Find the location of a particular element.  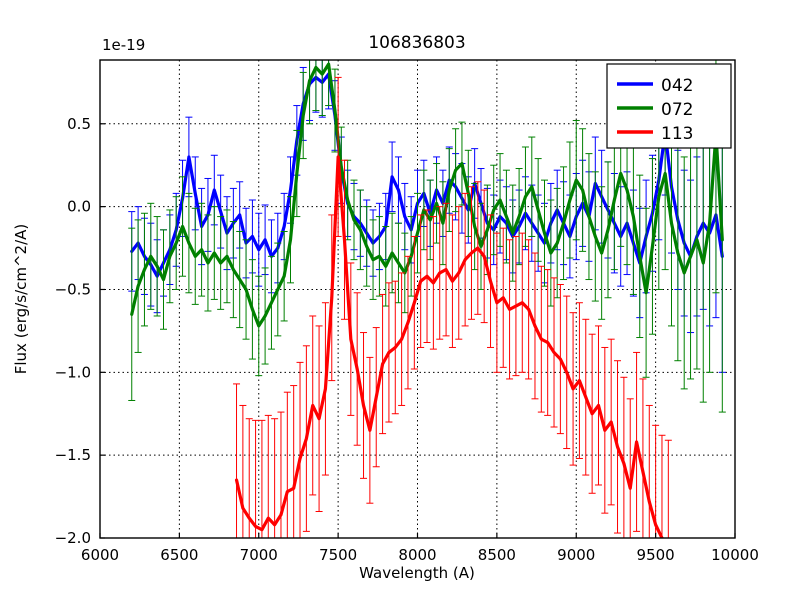

x-tick-label: 8000 is located at coordinates (417, 555).